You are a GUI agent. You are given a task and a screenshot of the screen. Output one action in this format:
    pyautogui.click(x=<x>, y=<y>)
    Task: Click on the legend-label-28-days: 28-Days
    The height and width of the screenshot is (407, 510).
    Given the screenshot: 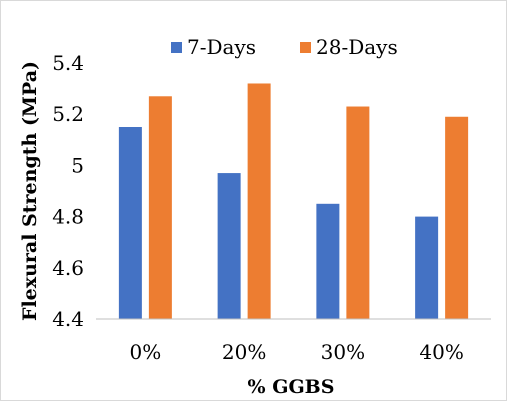 What is the action you would take?
    pyautogui.click(x=357, y=47)
    